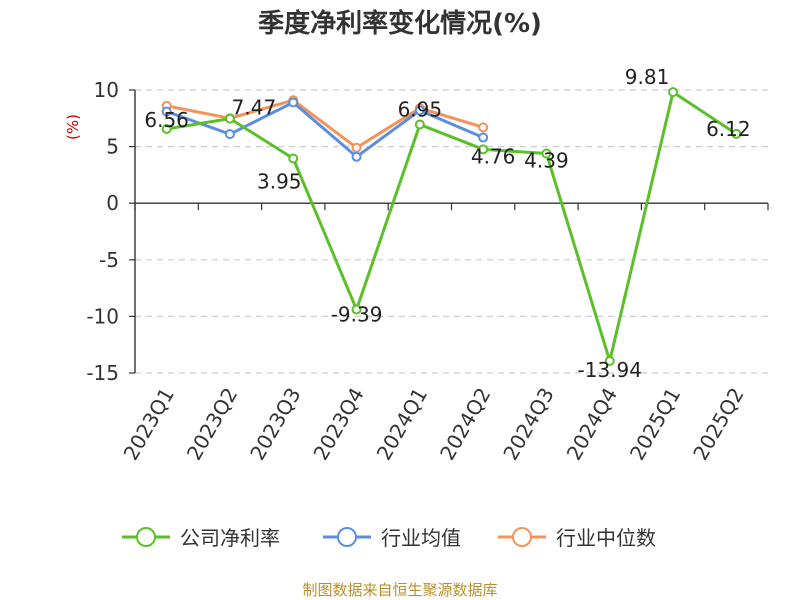 This screenshot has height=600, width=800. What do you see at coordinates (112, 203) in the screenshot?
I see `y-tick-label: 0` at bounding box center [112, 203].